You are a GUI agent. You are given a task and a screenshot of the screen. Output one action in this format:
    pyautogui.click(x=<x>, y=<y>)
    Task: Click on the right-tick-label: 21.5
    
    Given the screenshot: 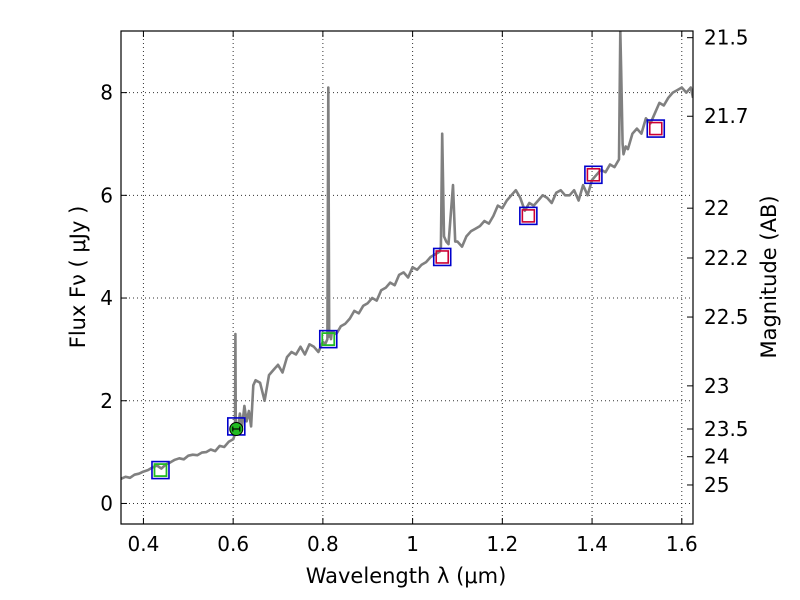 What is the action you would take?
    pyautogui.click(x=726, y=38)
    